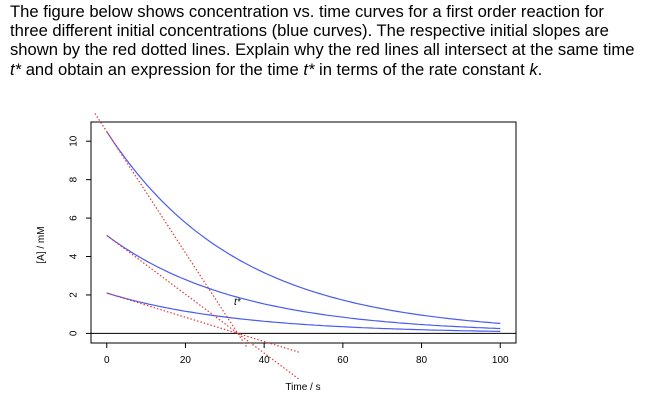 The height and width of the screenshot is (407, 649). What do you see at coordinates (74, 179) in the screenshot?
I see `y-tick-label: 8` at bounding box center [74, 179].